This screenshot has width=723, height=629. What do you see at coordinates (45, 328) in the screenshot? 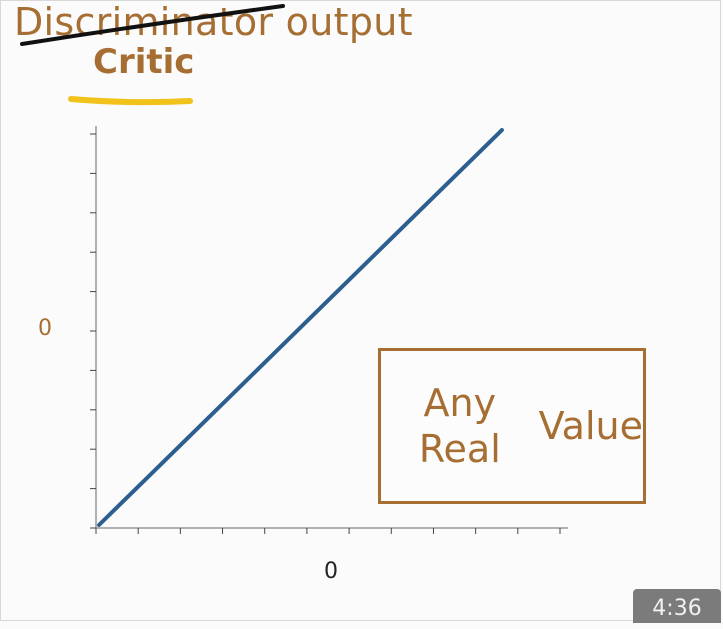
I see `y-tick-label-zero: 0` at bounding box center [45, 328].